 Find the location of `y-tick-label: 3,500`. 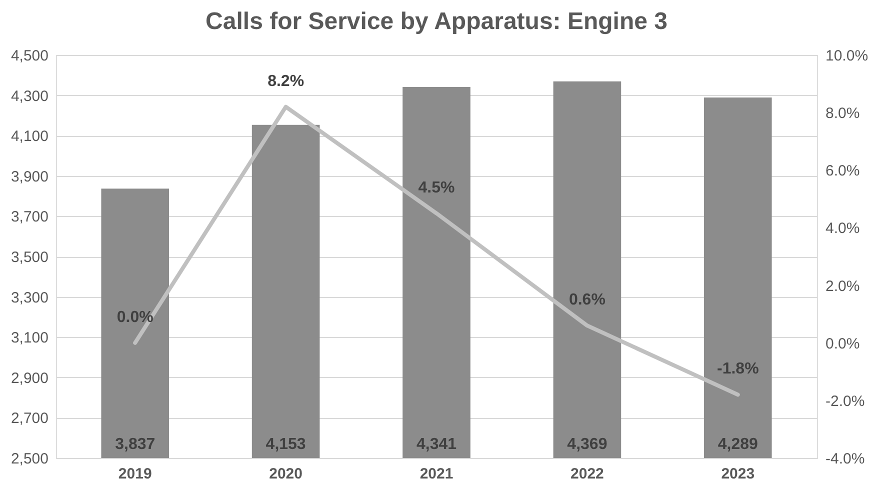

y-tick-label: 3,500 is located at coordinates (29, 257).